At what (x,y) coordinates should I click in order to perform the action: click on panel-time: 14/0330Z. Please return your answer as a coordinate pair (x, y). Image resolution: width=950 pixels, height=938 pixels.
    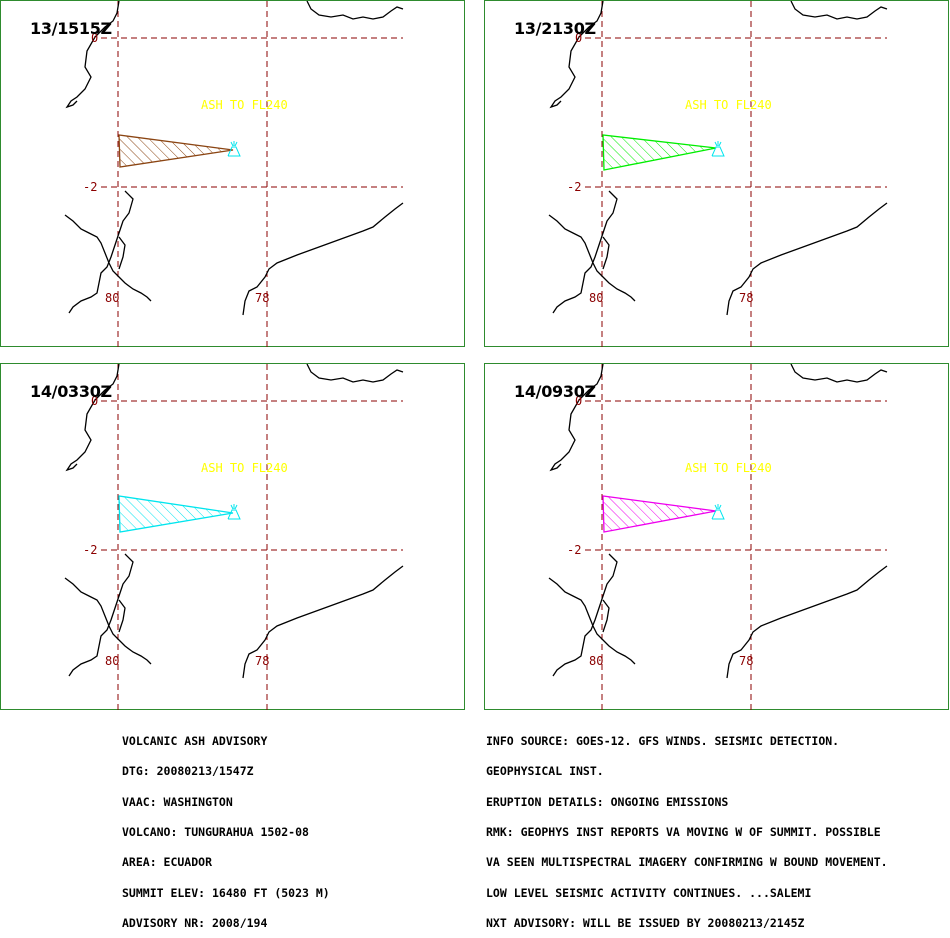
    Looking at the image, I should click on (71, 391).